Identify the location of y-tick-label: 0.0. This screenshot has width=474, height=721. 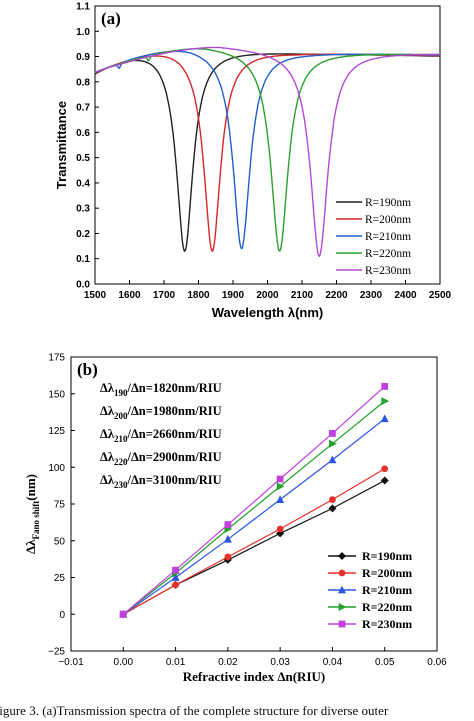
(83, 285).